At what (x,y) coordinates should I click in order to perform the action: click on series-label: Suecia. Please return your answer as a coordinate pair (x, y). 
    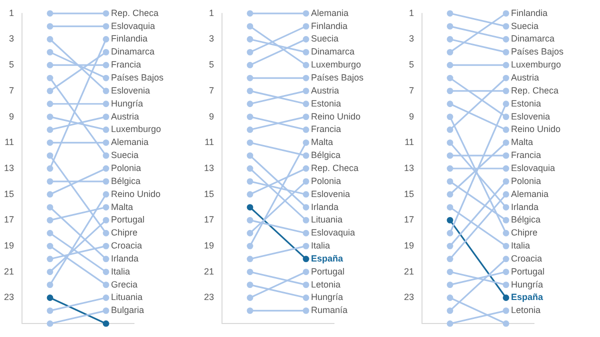
    Looking at the image, I should click on (125, 155).